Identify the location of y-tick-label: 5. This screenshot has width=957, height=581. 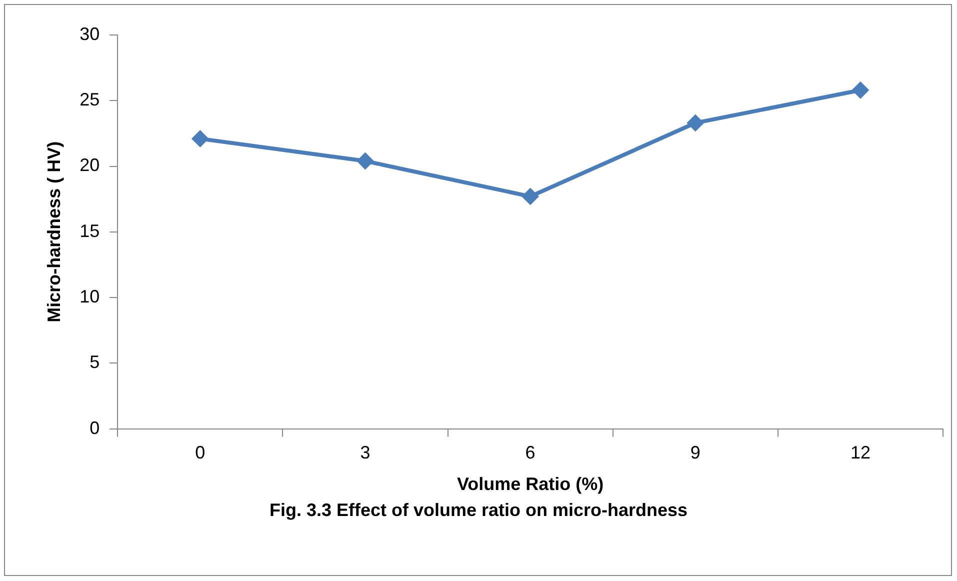
(95, 362).